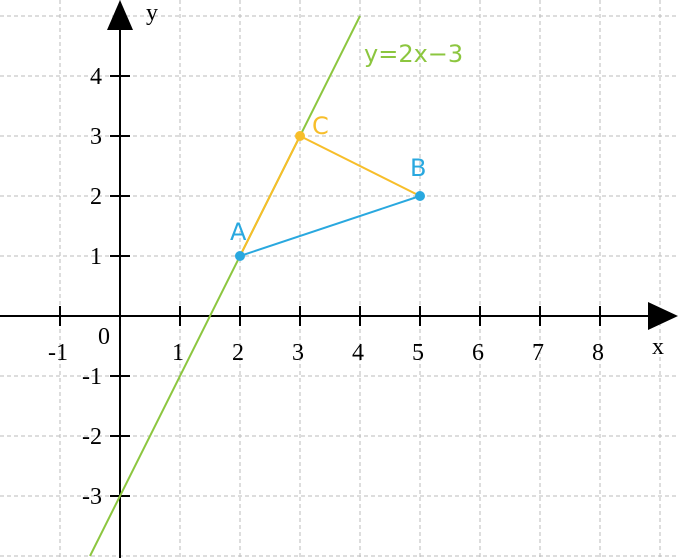 The height and width of the screenshot is (558, 678). What do you see at coordinates (96, 137) in the screenshot?
I see `y-tick-label: 3` at bounding box center [96, 137].